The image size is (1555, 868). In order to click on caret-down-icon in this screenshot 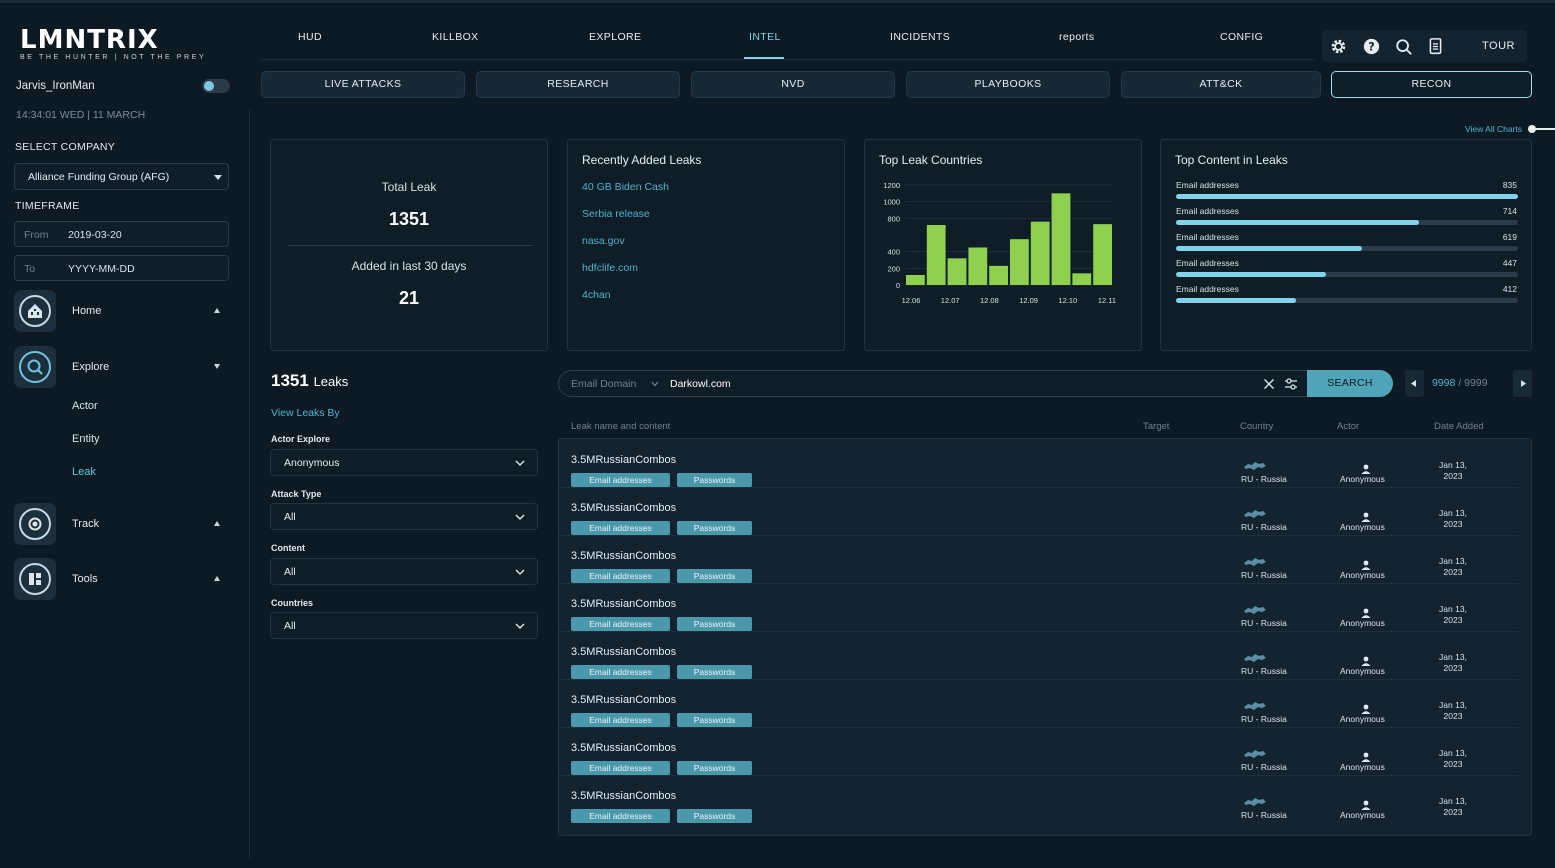, I will do `click(217, 366)`.